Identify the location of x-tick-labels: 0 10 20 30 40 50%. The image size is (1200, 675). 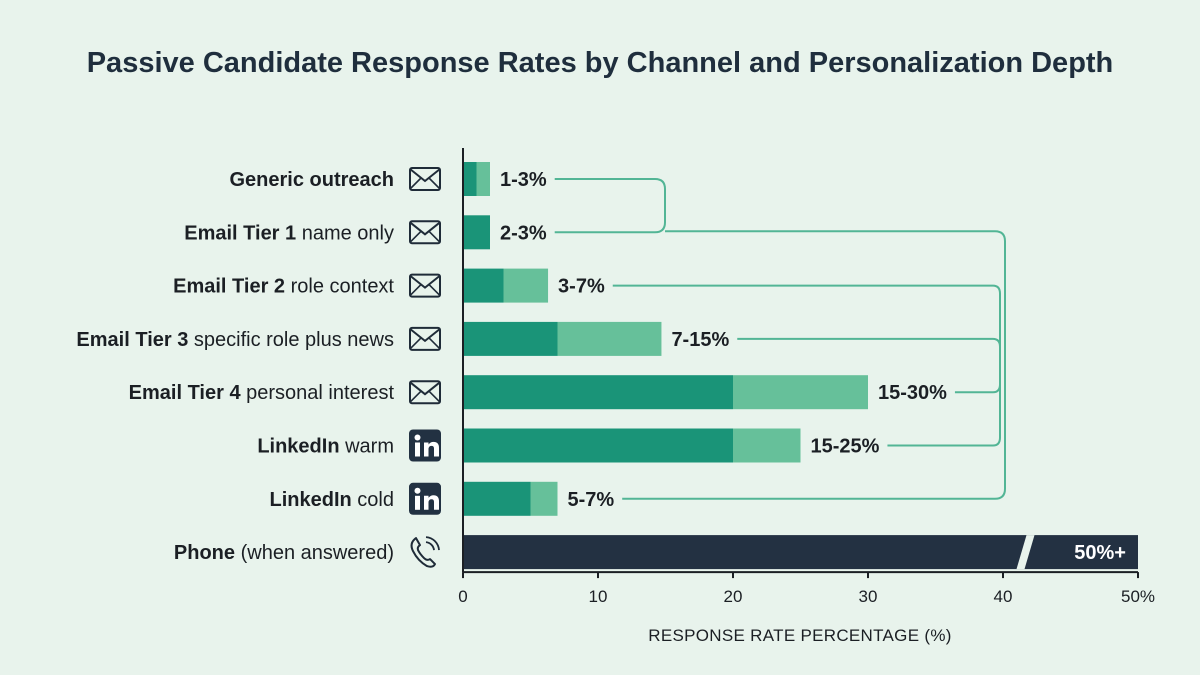
(806, 596).